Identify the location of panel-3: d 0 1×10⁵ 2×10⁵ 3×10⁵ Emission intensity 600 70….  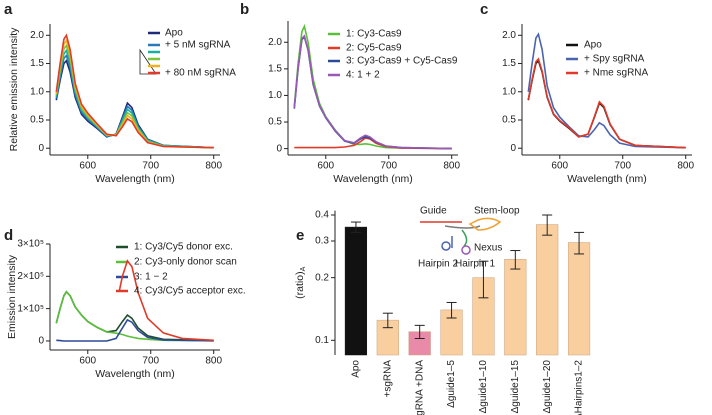
(125, 303).